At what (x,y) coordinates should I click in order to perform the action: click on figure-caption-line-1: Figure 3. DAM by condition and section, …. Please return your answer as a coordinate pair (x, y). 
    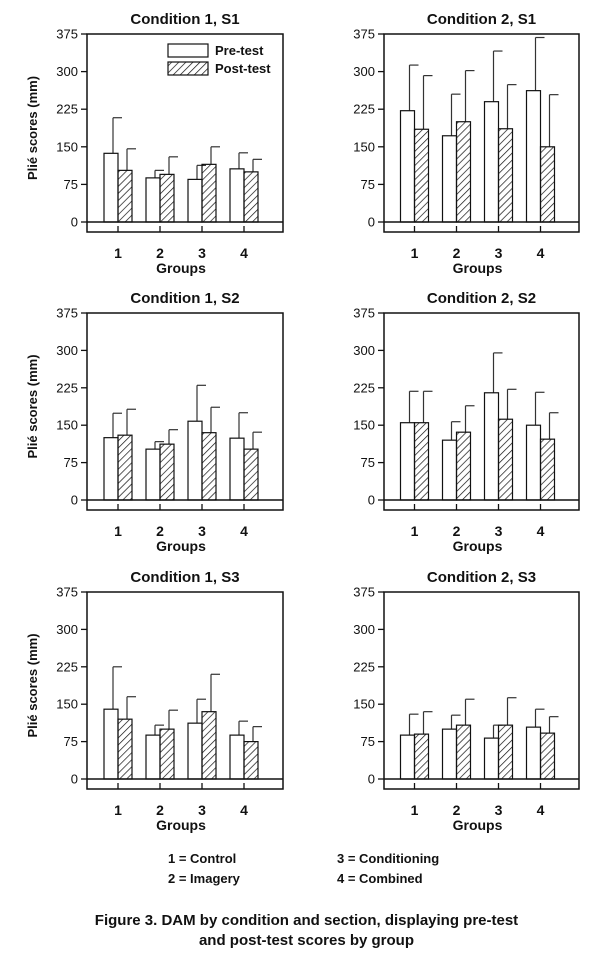
    Looking at the image, I should click on (306, 920).